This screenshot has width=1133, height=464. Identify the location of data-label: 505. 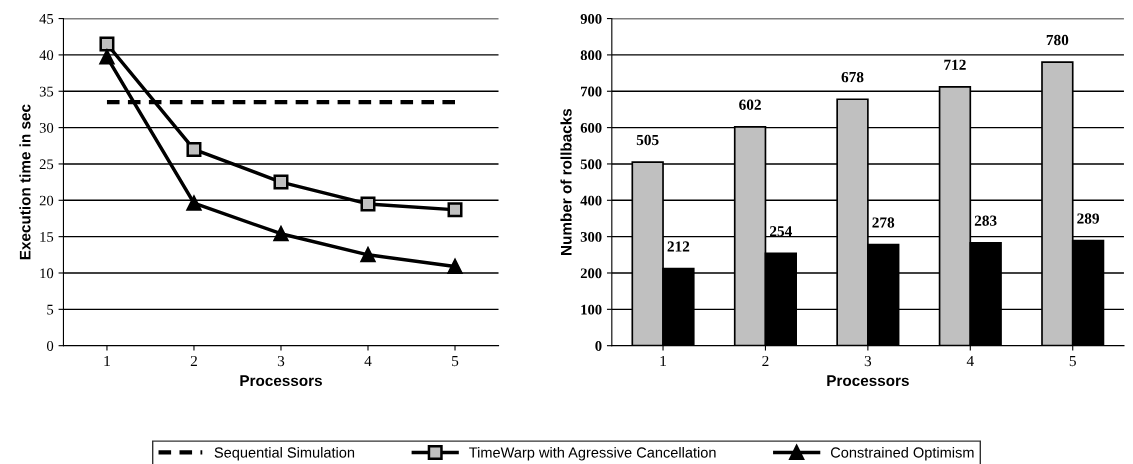
(647, 140).